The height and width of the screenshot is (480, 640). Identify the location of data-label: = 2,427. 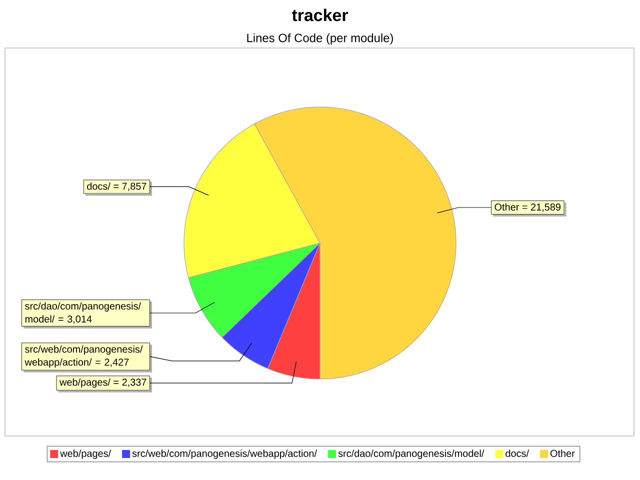
(112, 362).